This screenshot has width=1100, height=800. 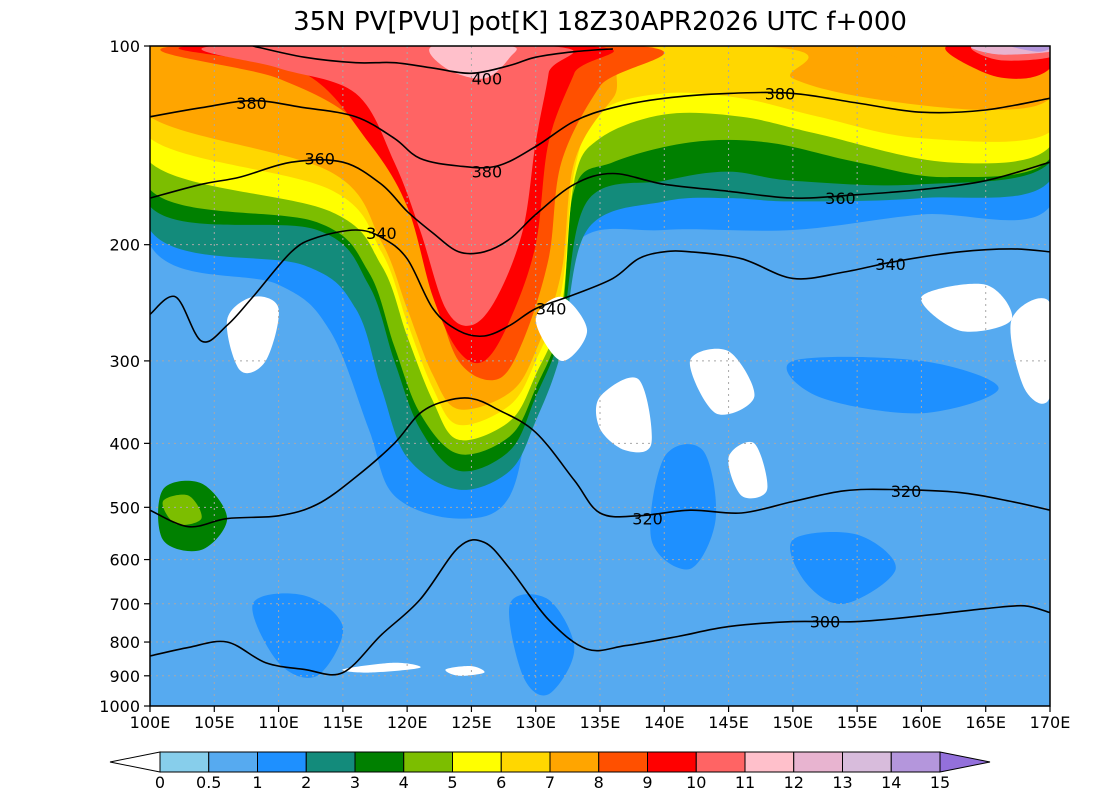 I want to click on x-tick-label: 170E, so click(x=1050, y=722).